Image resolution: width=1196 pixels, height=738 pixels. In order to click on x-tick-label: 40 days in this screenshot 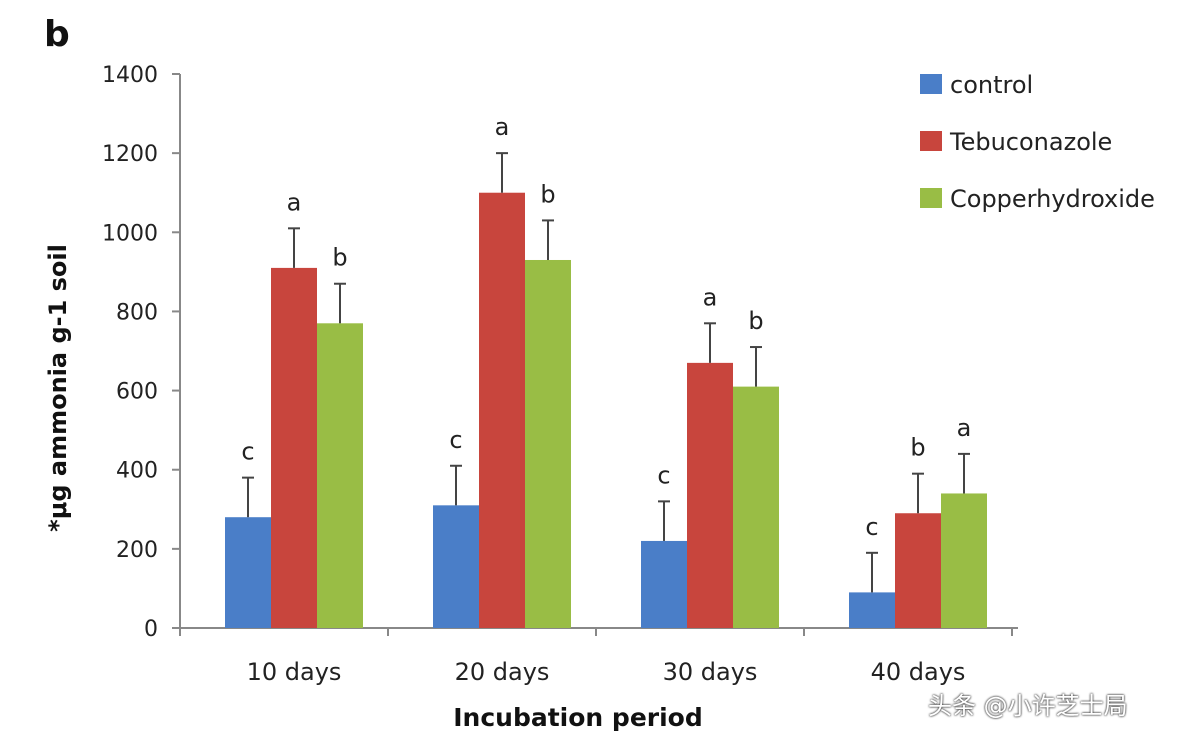, I will do `click(918, 672)`.